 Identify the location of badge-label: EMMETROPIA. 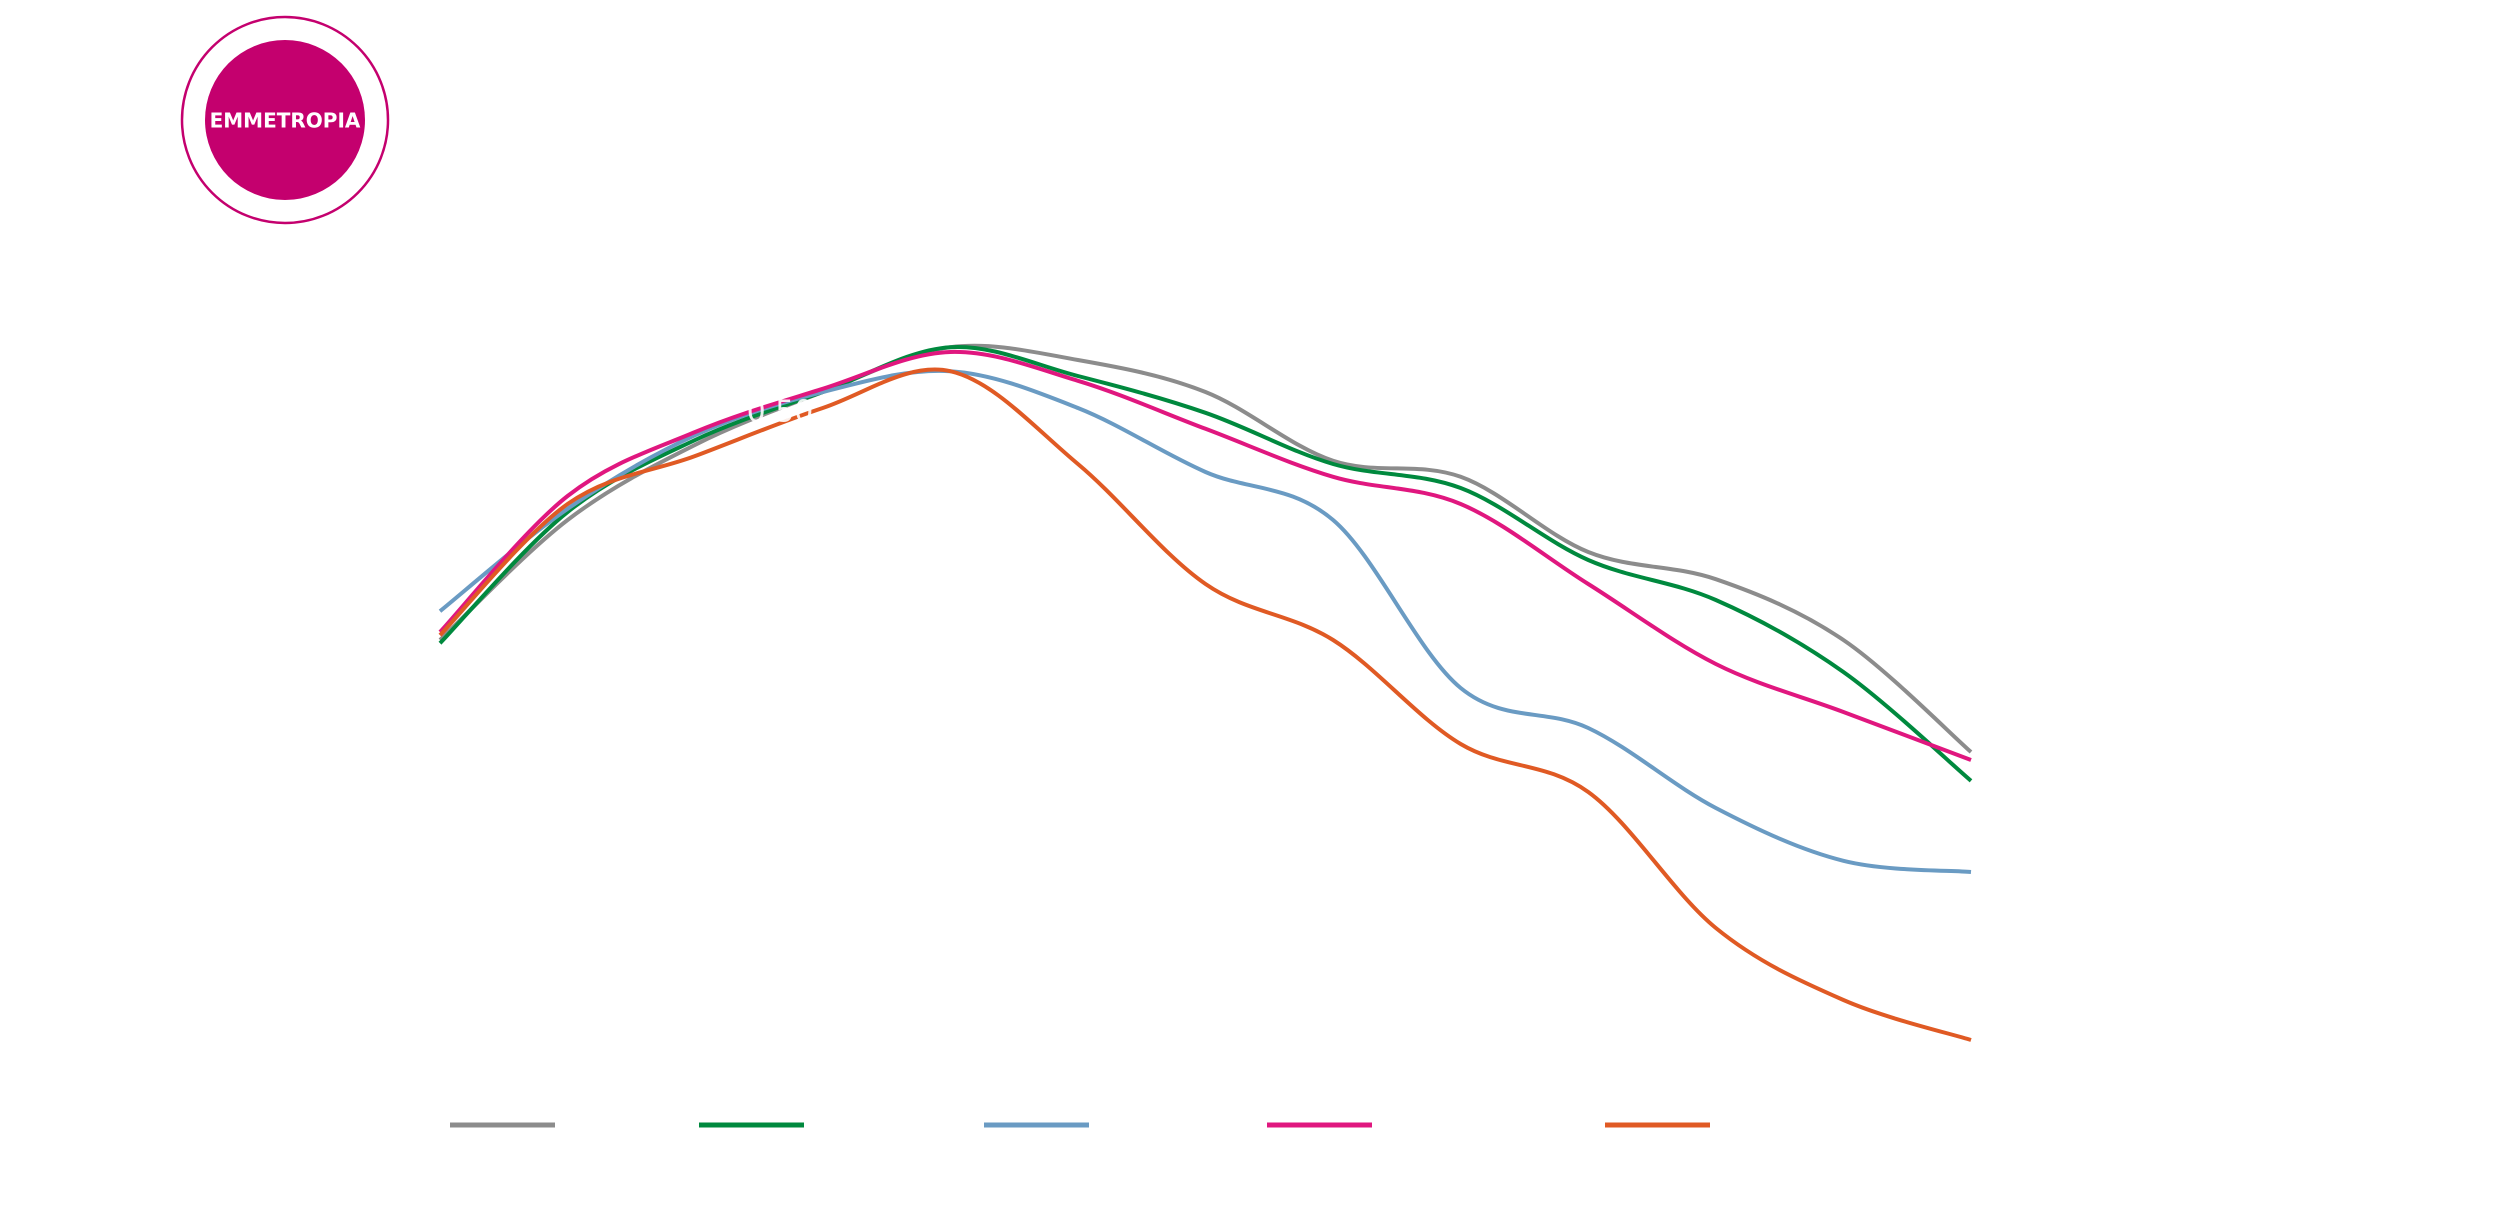
(285, 121).